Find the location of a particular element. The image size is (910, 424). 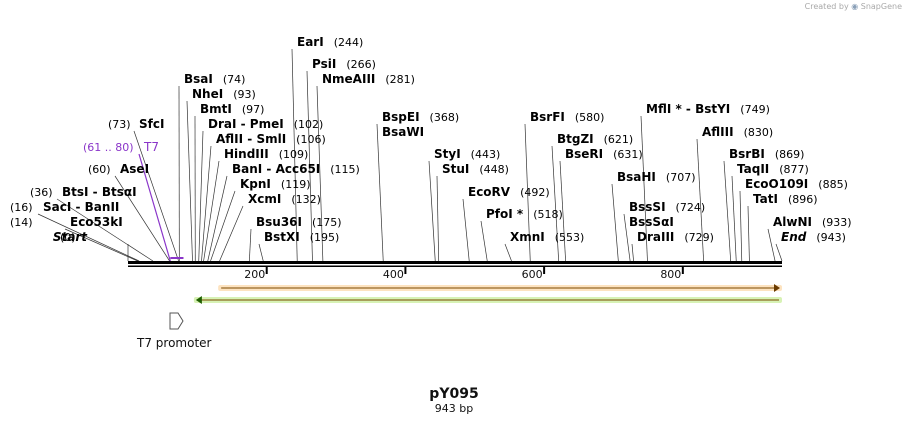

site-bmti: BmtI (97) is located at coordinates (232, 109).